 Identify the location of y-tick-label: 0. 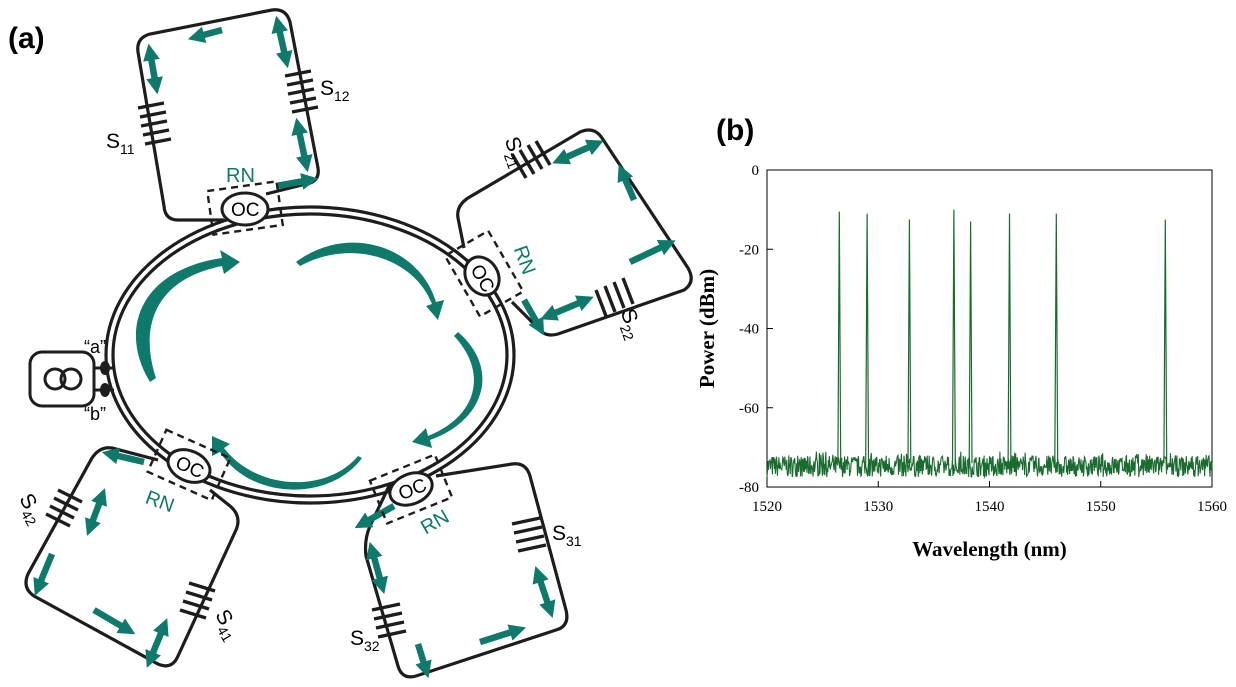
(756, 171).